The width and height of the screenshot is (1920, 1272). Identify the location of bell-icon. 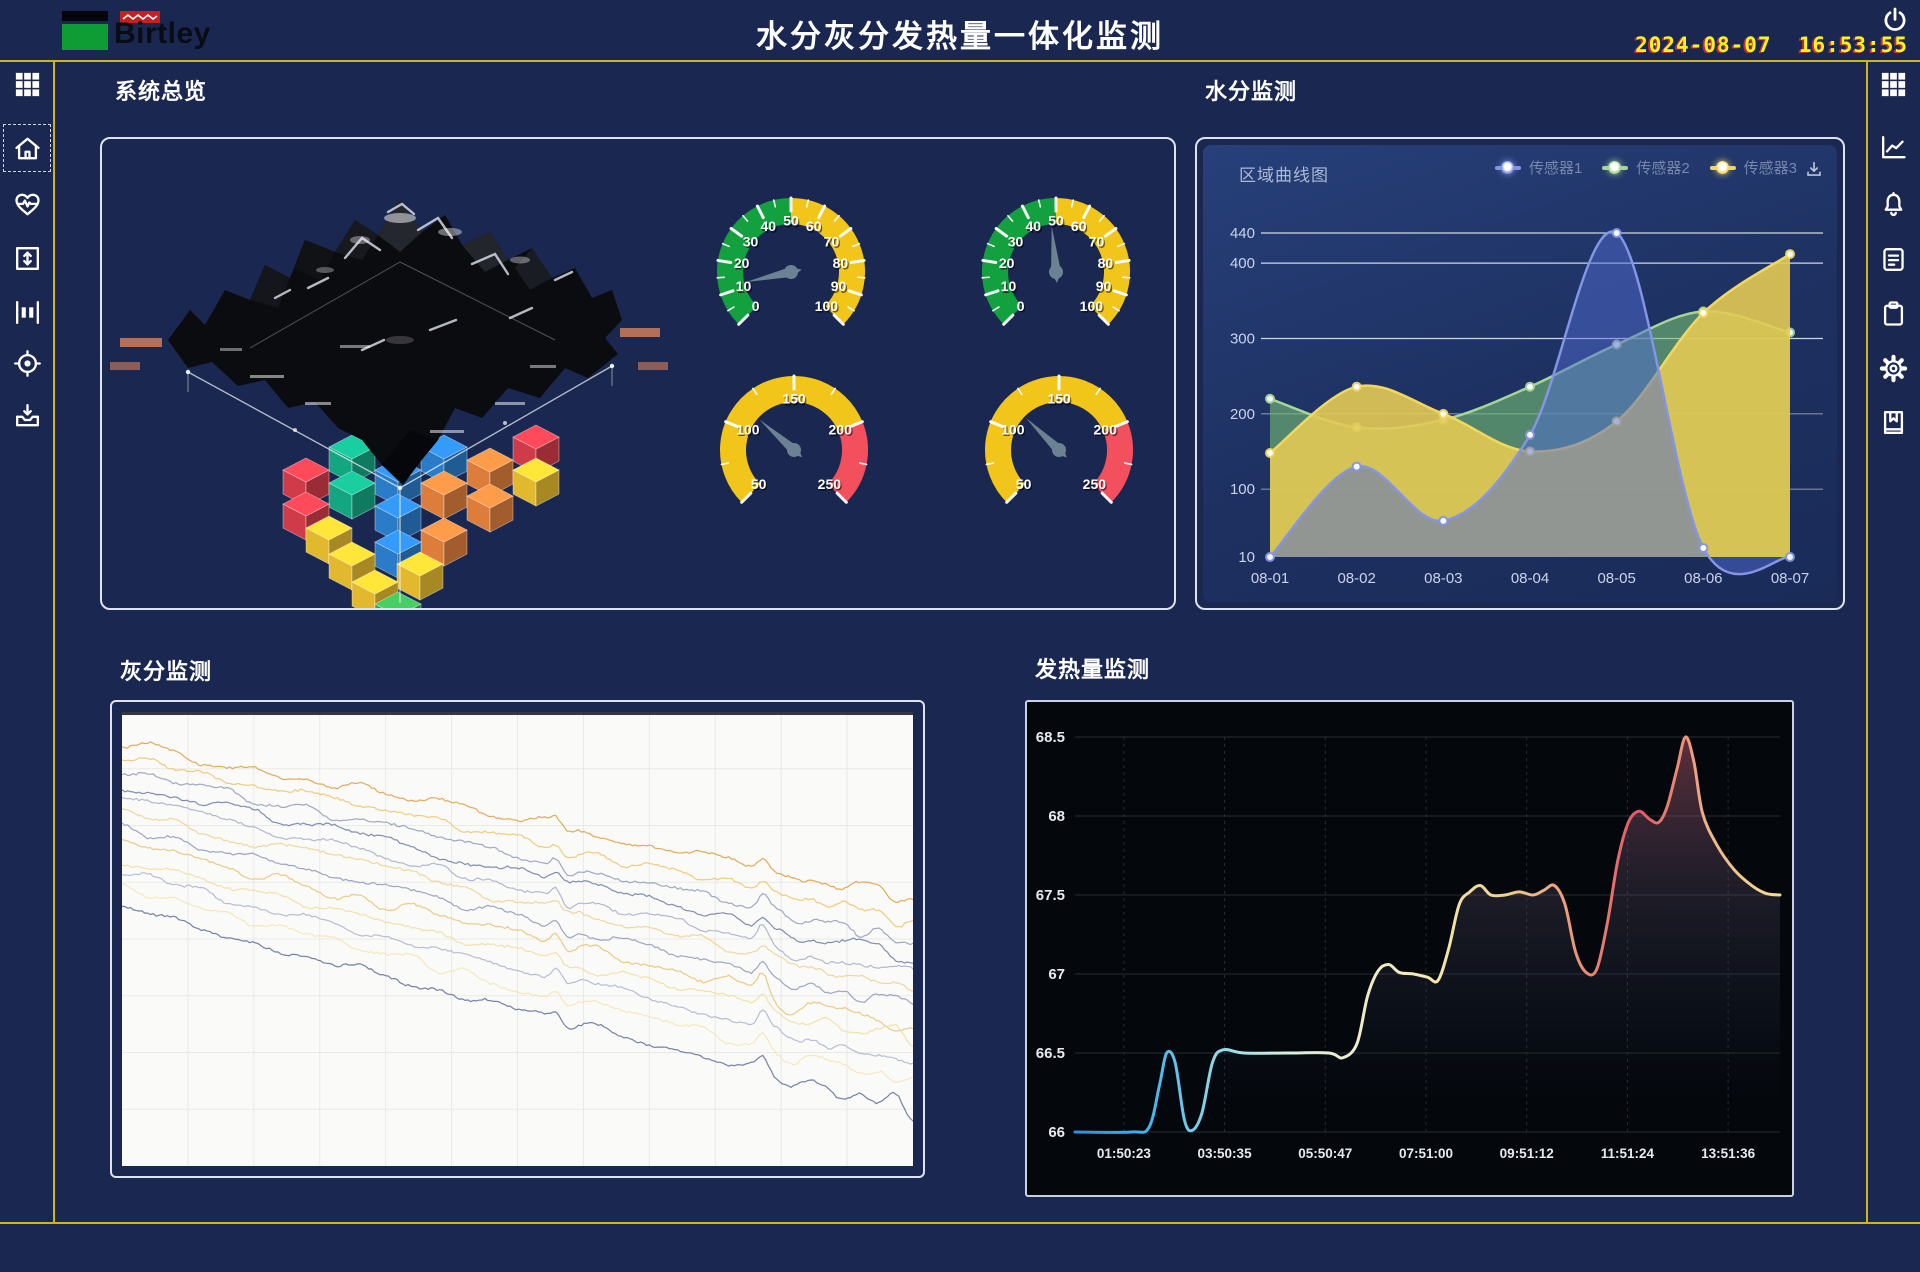
(1893, 204).